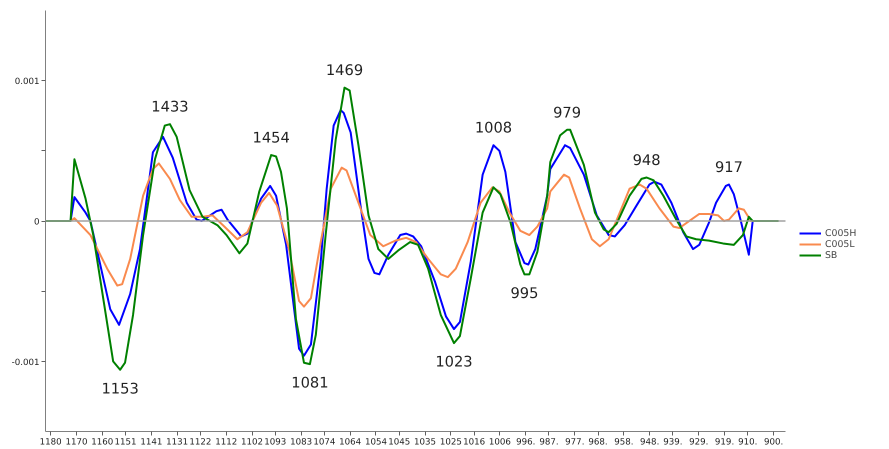 The width and height of the screenshot is (889, 449). What do you see at coordinates (831, 255) in the screenshot?
I see `legend-label: SB` at bounding box center [831, 255].